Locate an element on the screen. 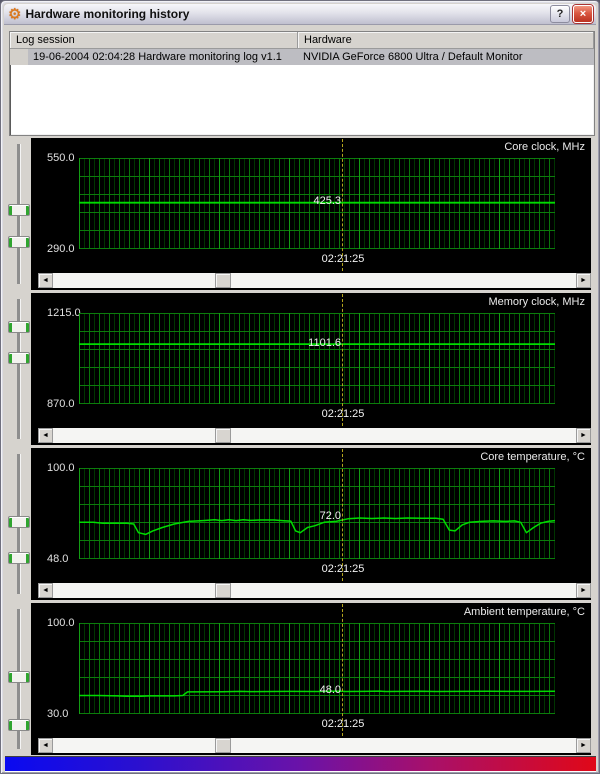 Image resolution: width=600 pixels, height=774 pixels. cursor-value-label: 72.0 is located at coordinates (330, 516).